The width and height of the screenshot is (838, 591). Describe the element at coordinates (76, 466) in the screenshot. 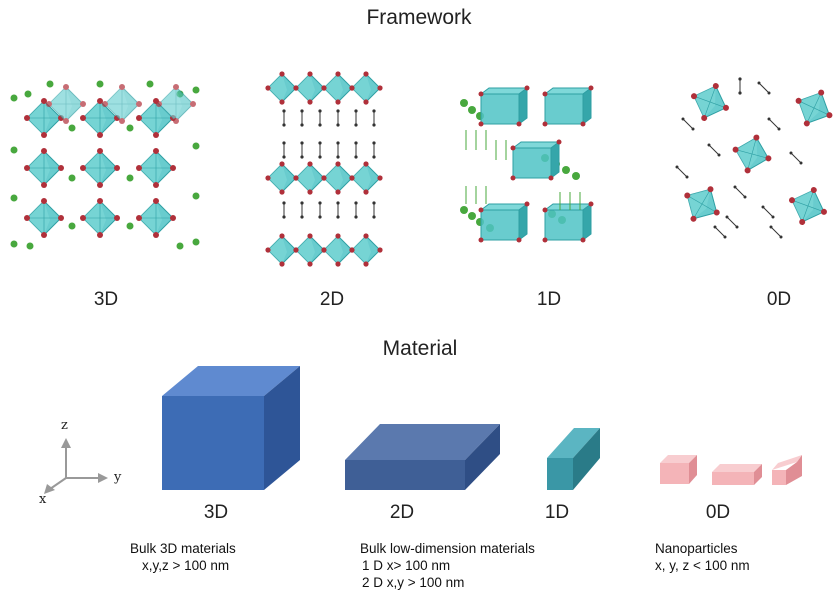

I see `axis-indicator` at that location.